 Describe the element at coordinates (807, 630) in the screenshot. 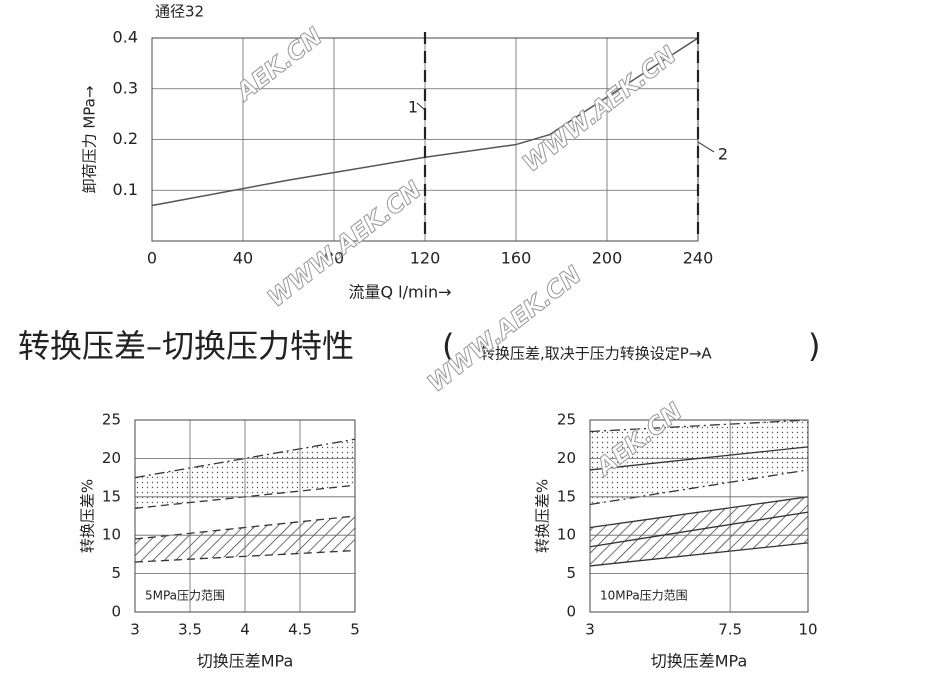

I see `x-tick-label: 10` at that location.